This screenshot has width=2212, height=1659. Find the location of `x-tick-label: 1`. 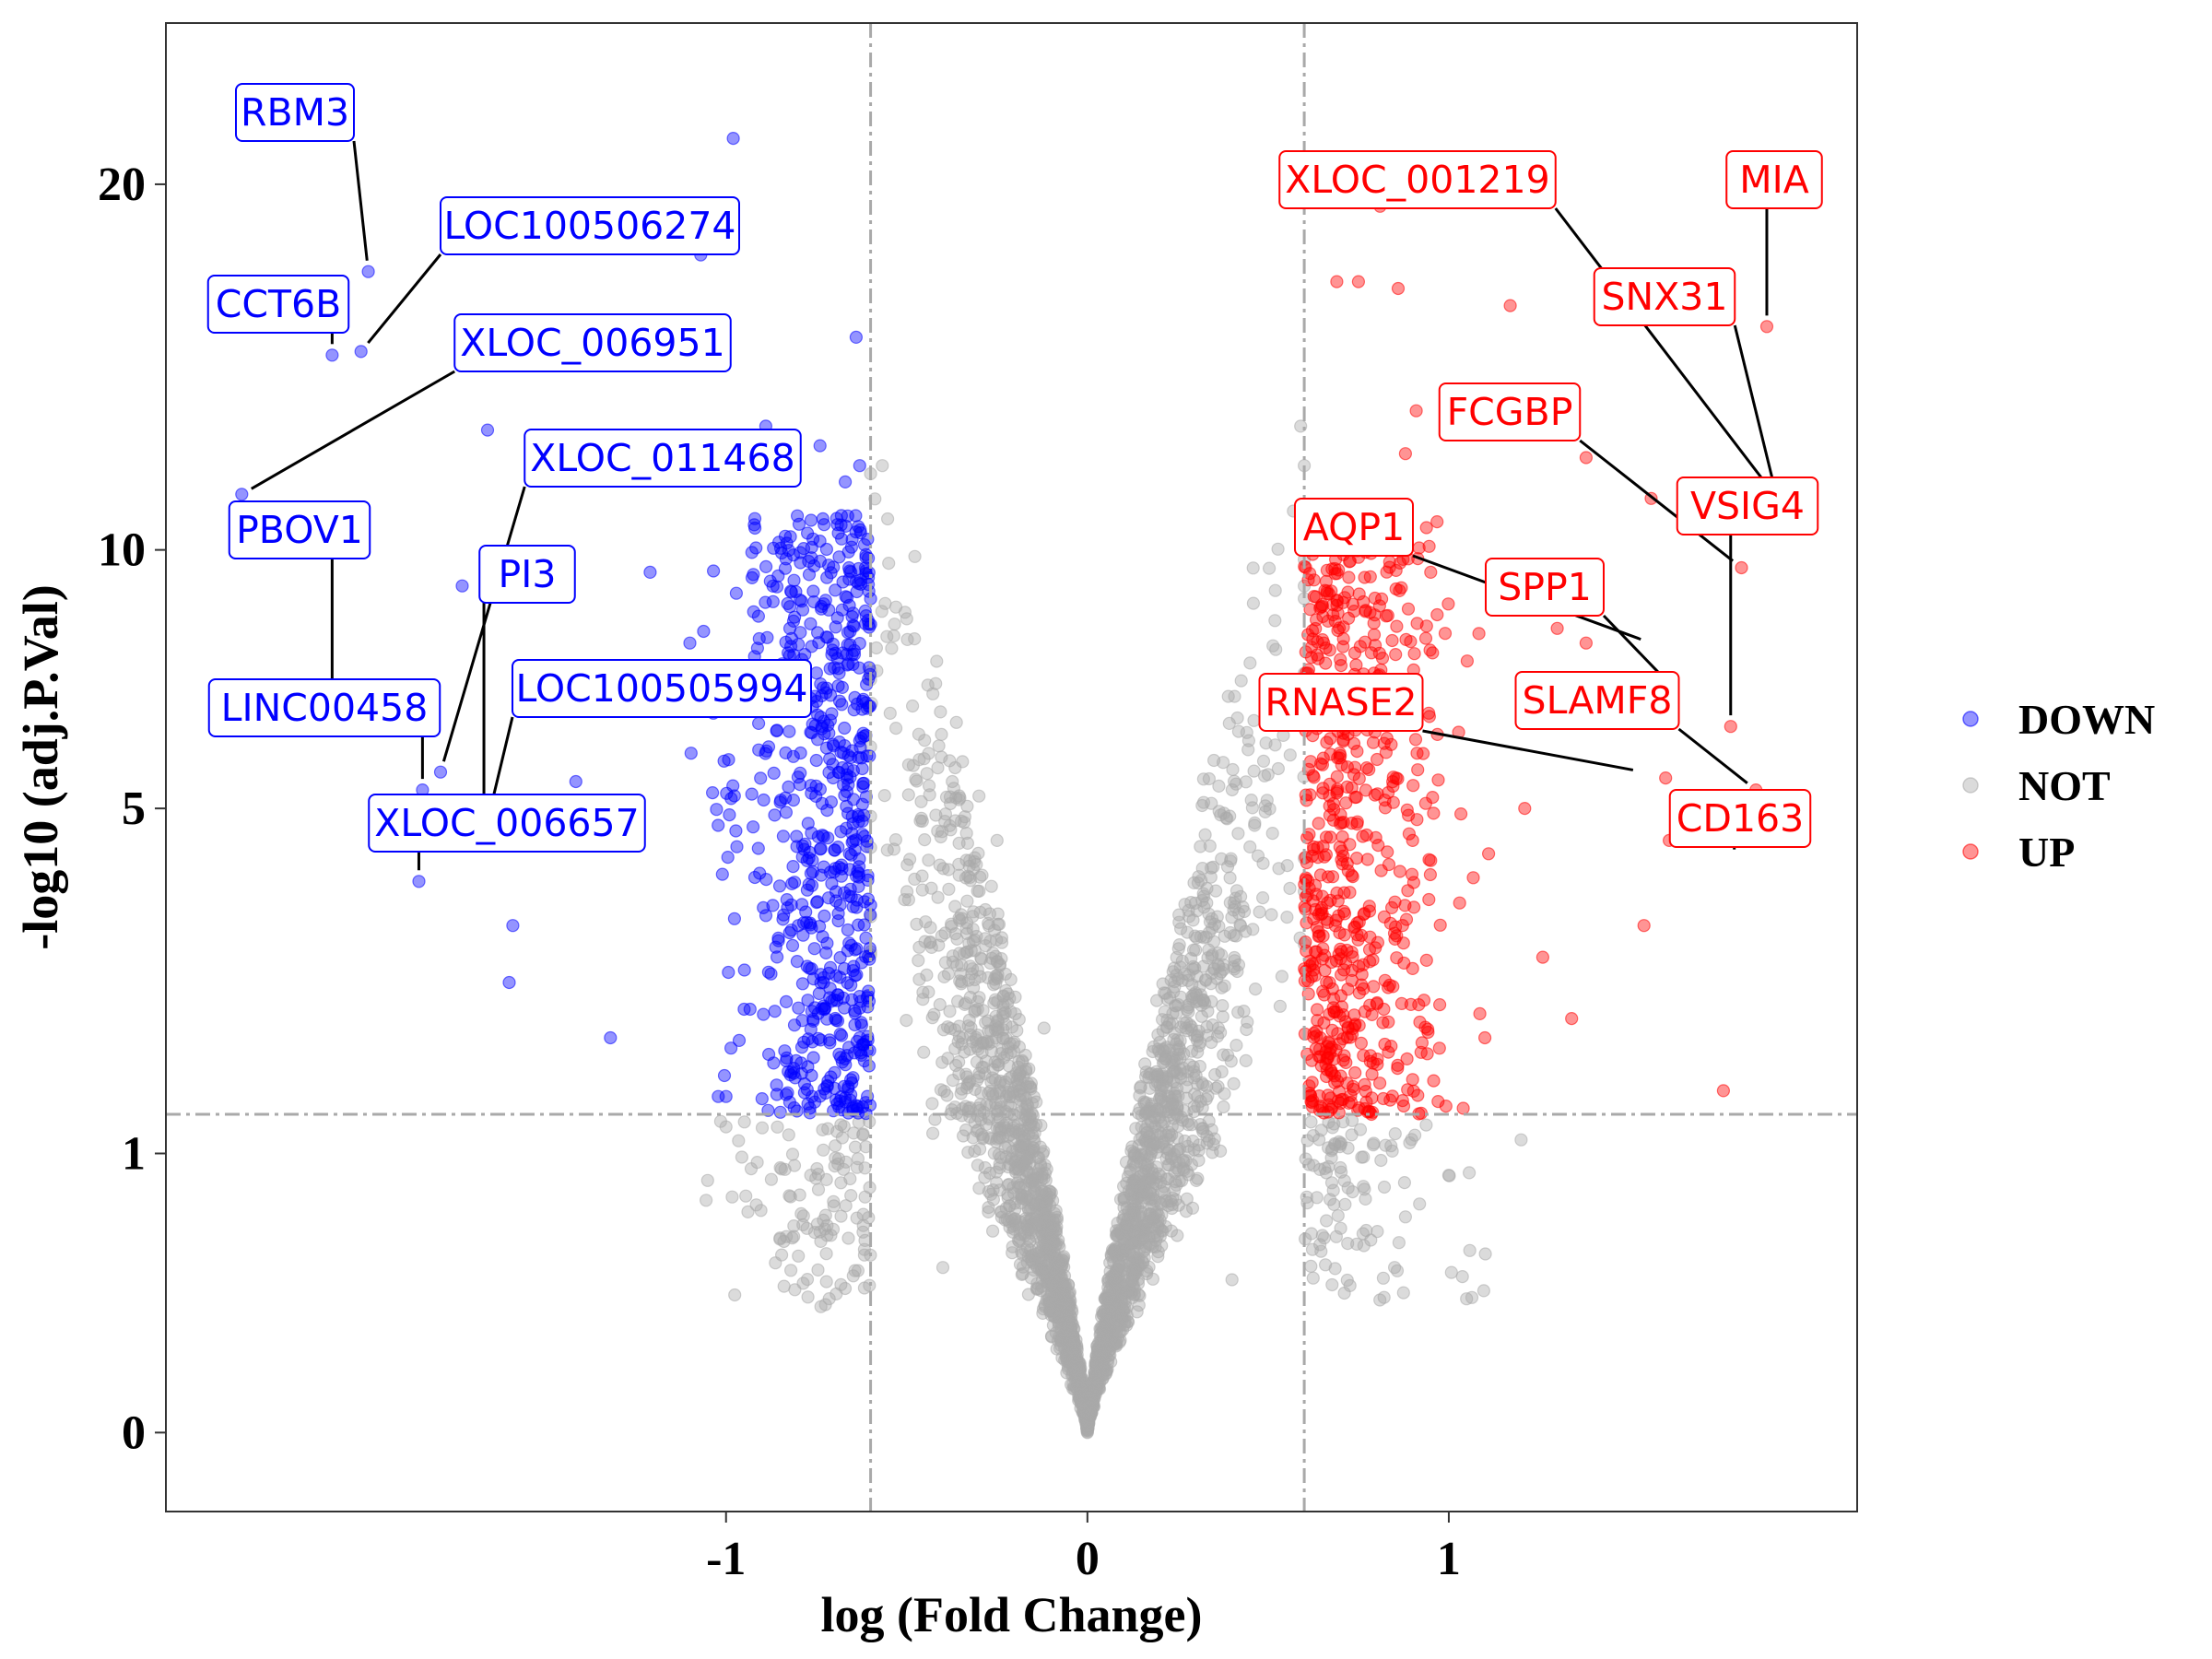

x-tick-label: 1 is located at coordinates (1449, 1559).